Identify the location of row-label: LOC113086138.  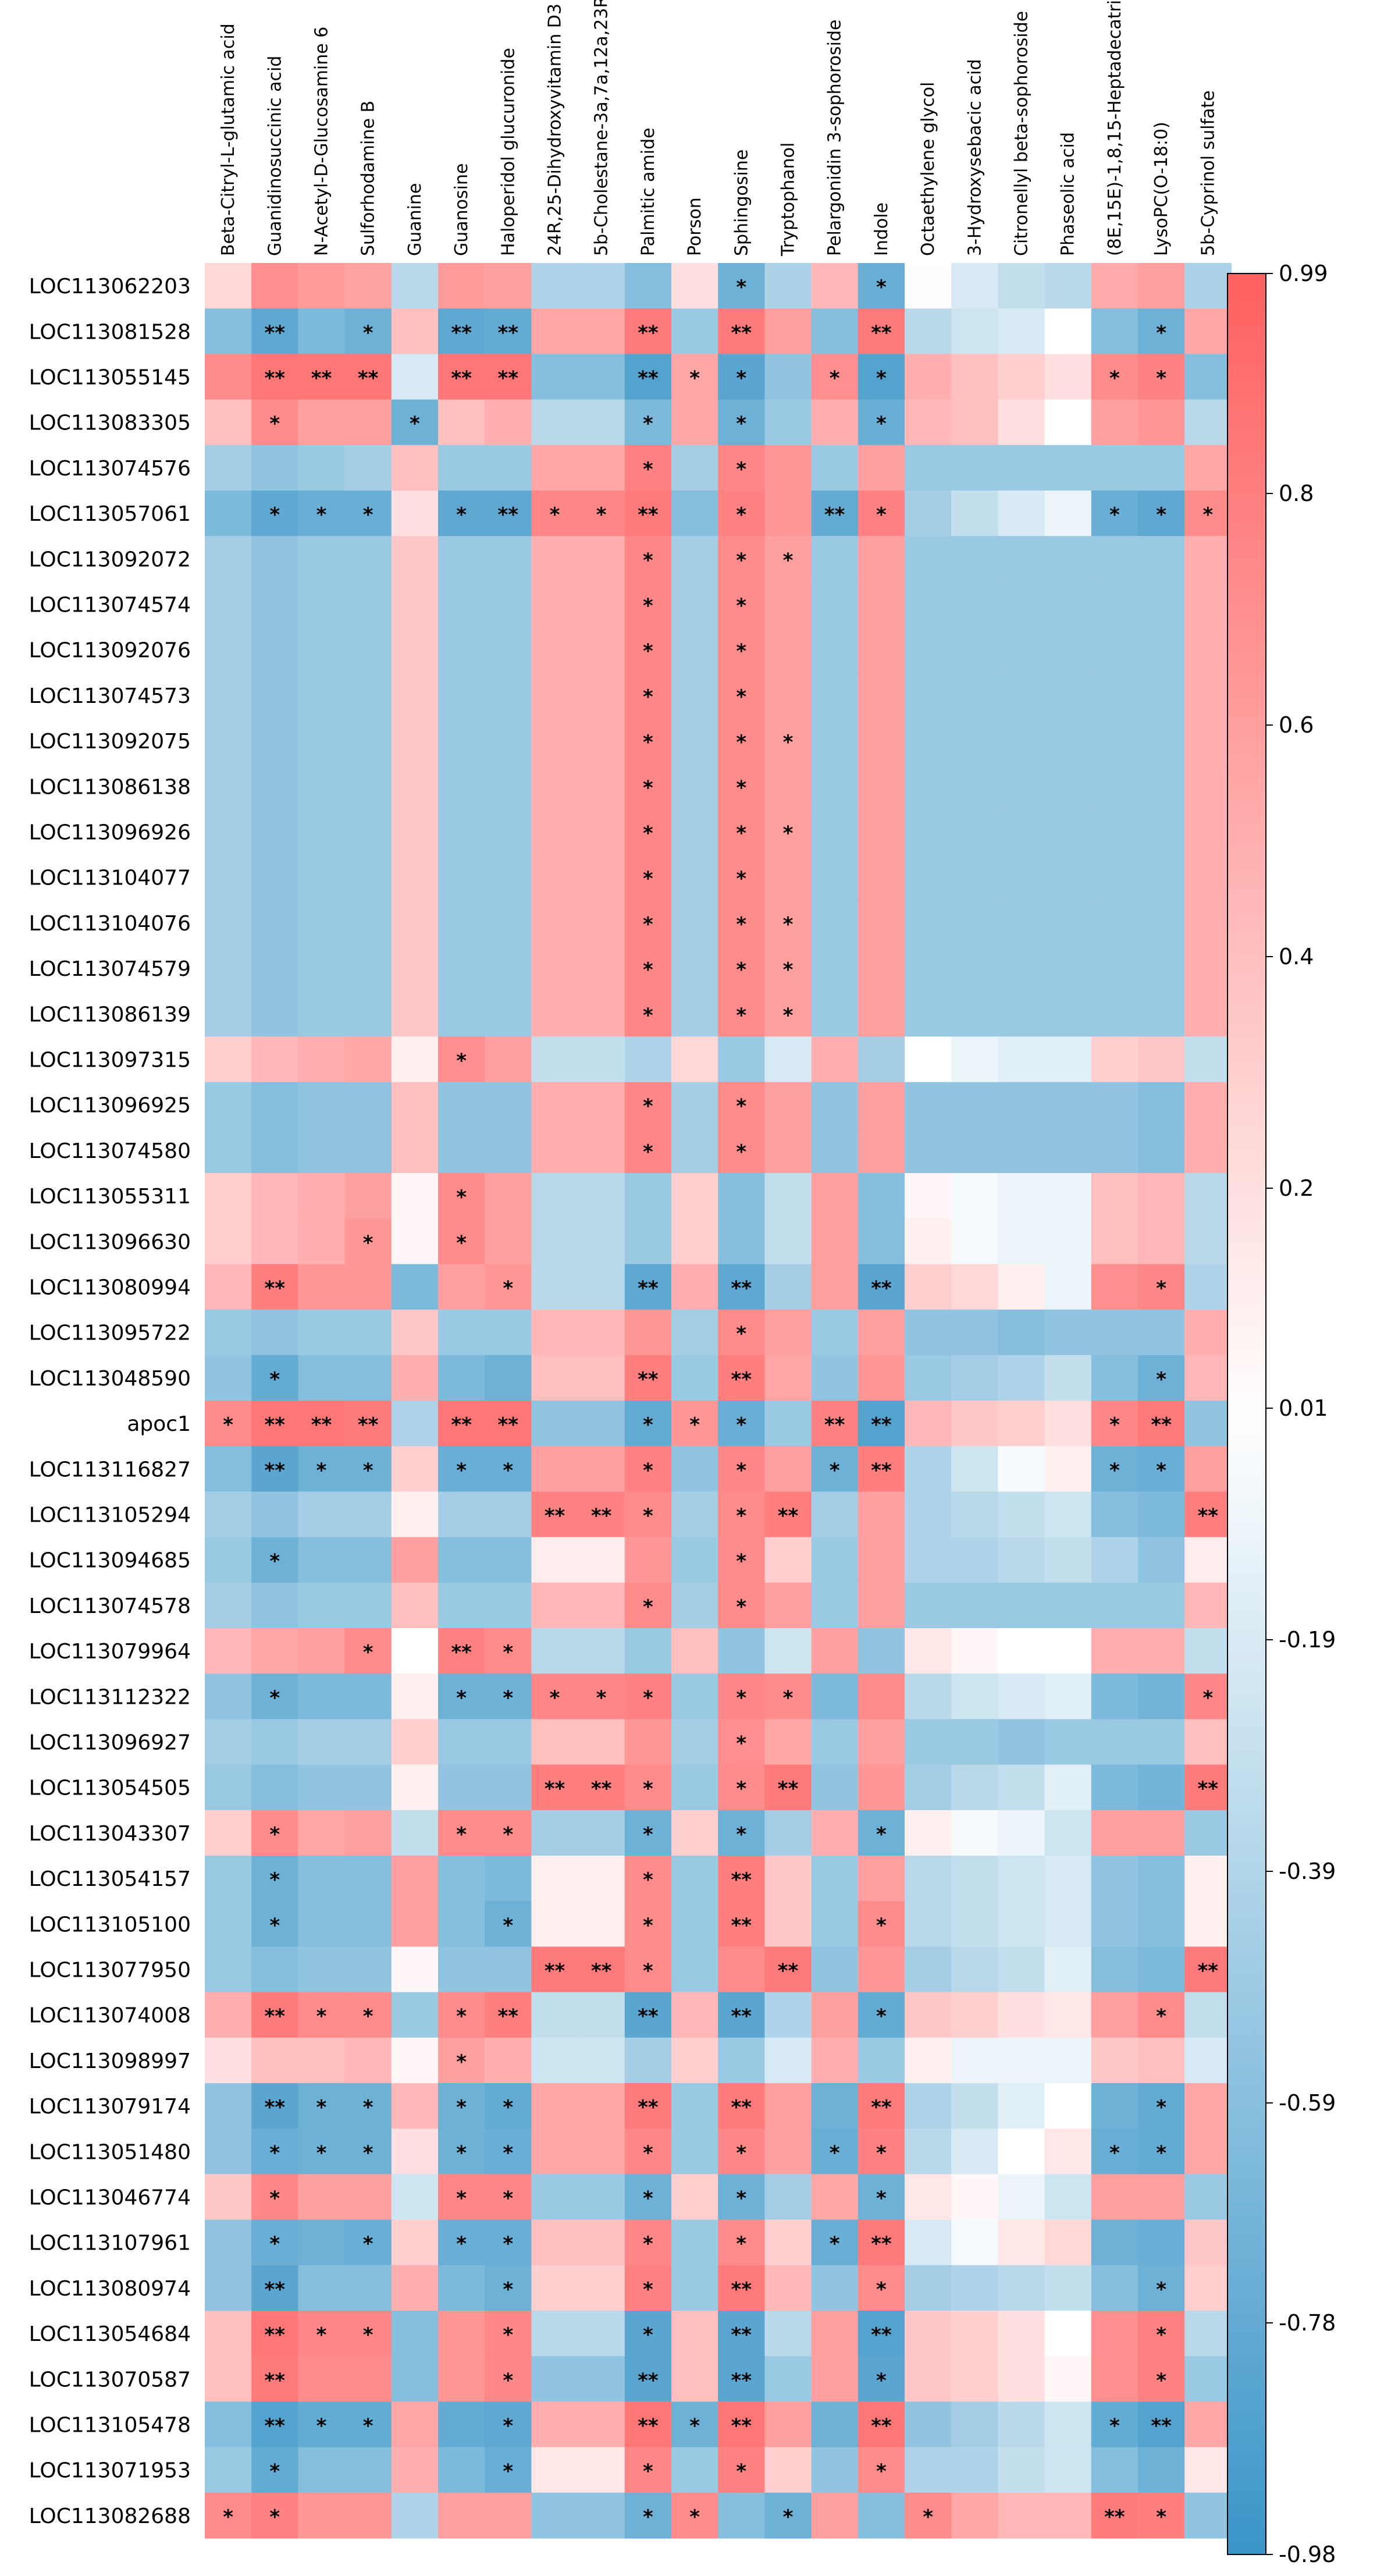
(110, 787).